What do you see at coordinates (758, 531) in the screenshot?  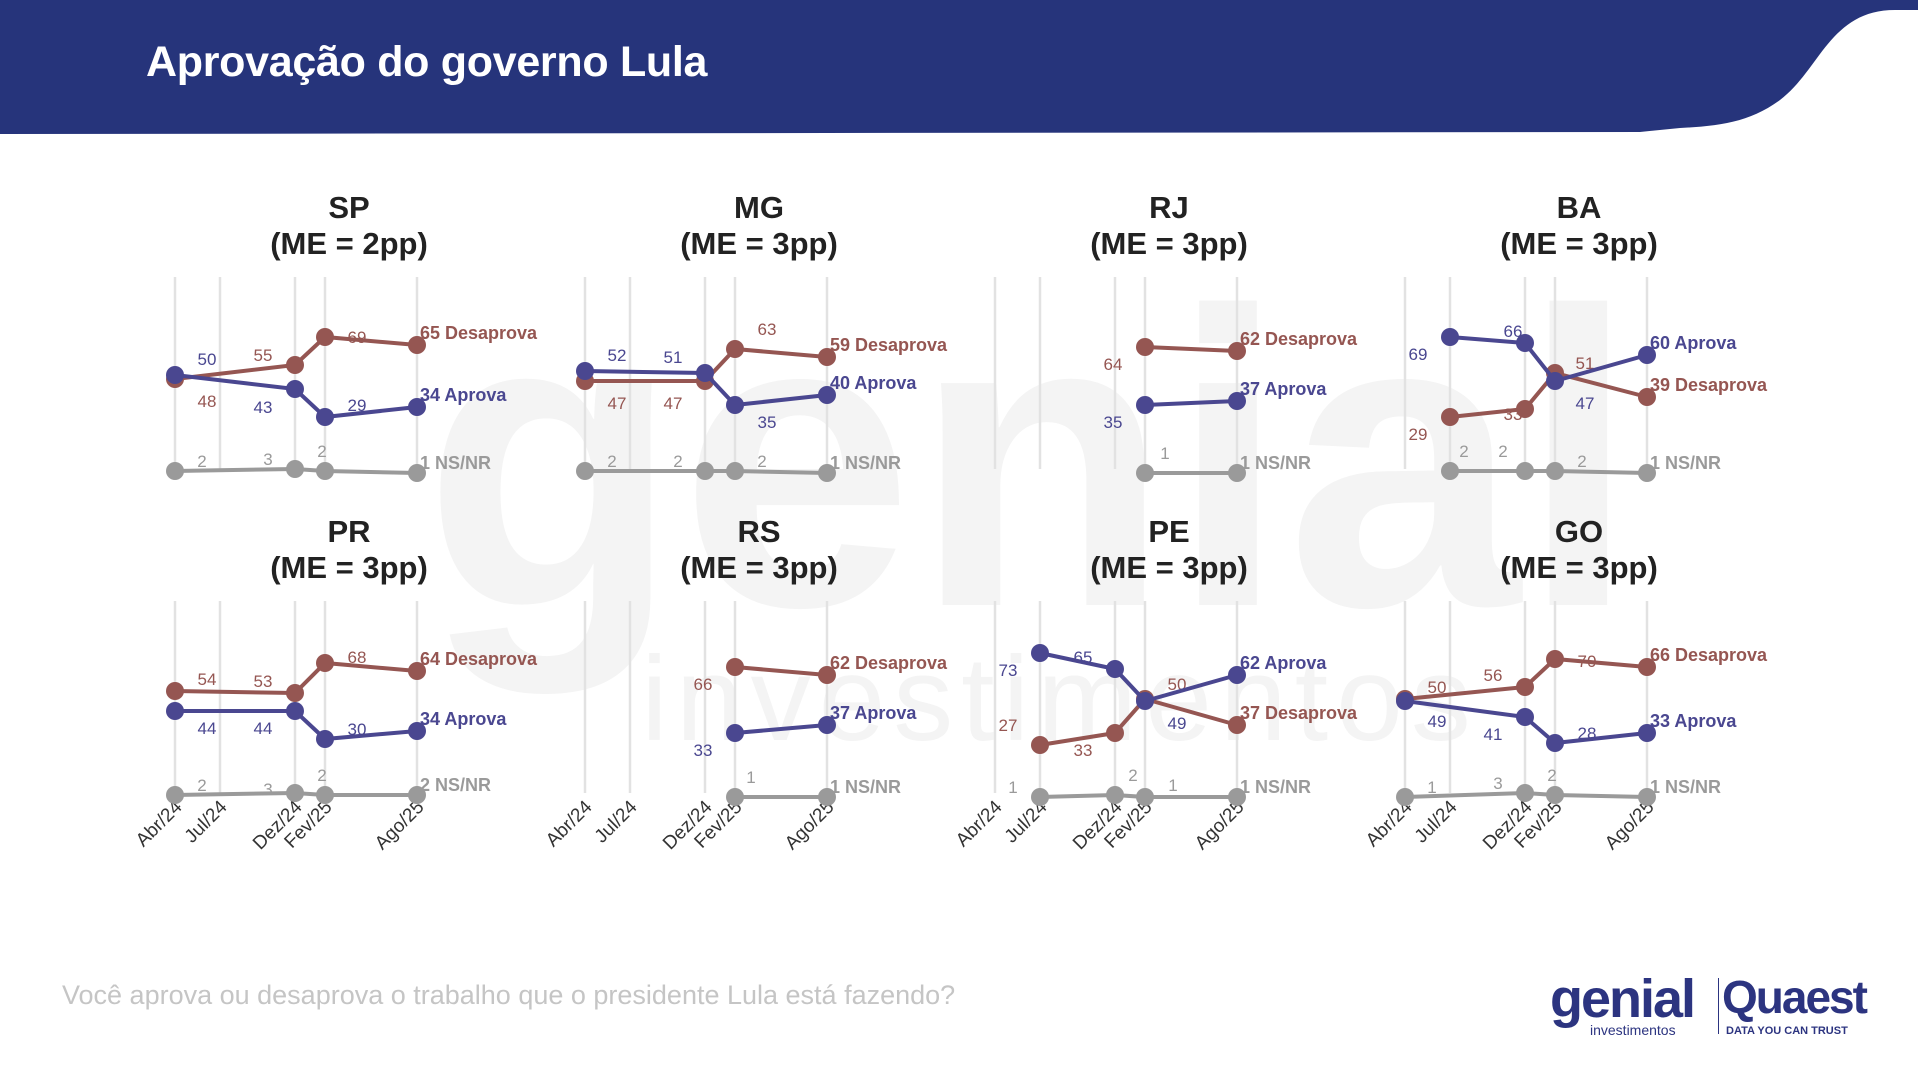 I see `chart-title: RS` at bounding box center [758, 531].